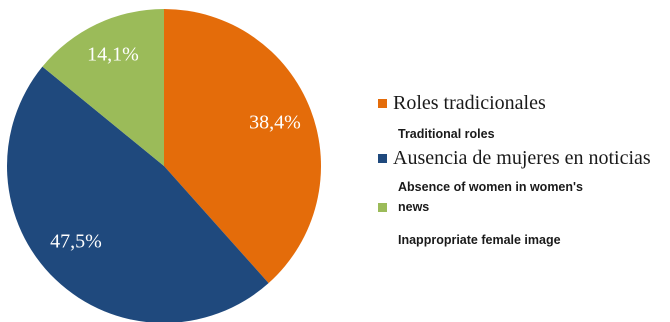 Image resolution: width=670 pixels, height=322 pixels. I want to click on slice-ausencia-label: 47,5%, so click(76, 242).